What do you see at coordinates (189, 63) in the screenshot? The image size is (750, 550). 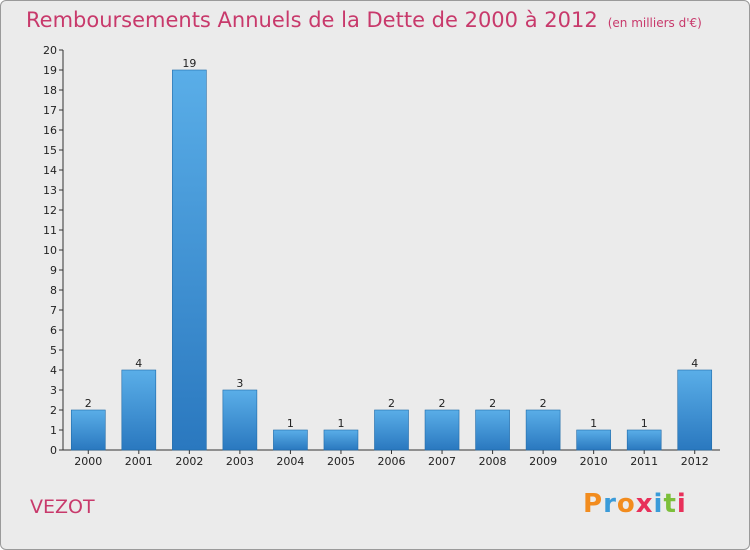 I see `data-label: 19` at bounding box center [189, 63].